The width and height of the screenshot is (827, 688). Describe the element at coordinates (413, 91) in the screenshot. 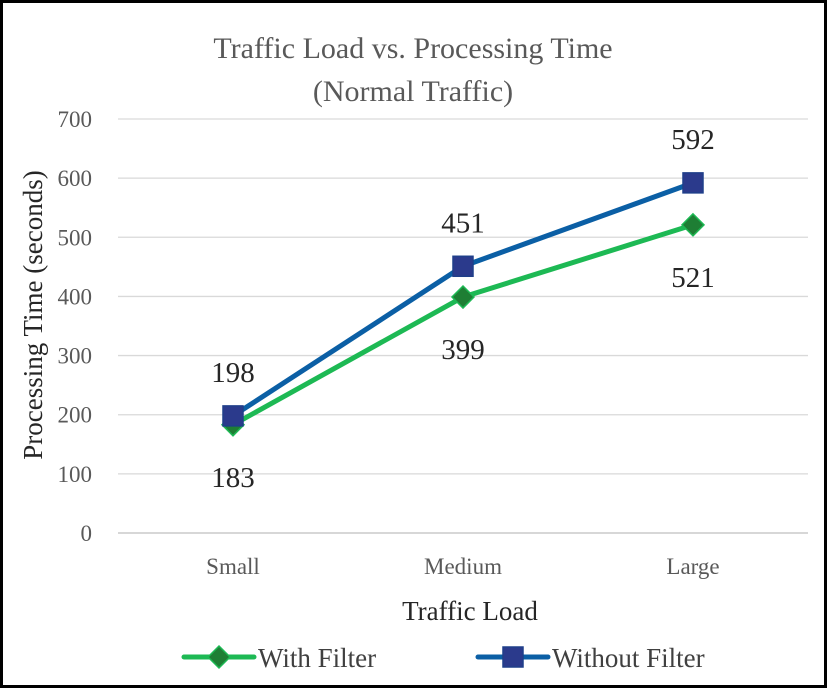

I see `chart-title-line-2: (Normal Traffic)` at that location.